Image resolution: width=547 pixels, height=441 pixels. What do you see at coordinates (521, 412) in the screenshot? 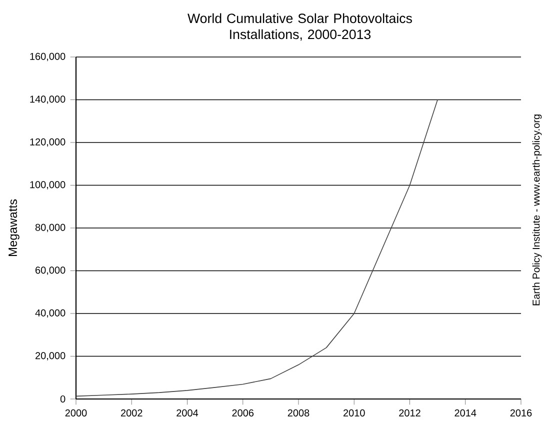
I see `x-tick-label: 2016` at bounding box center [521, 412].